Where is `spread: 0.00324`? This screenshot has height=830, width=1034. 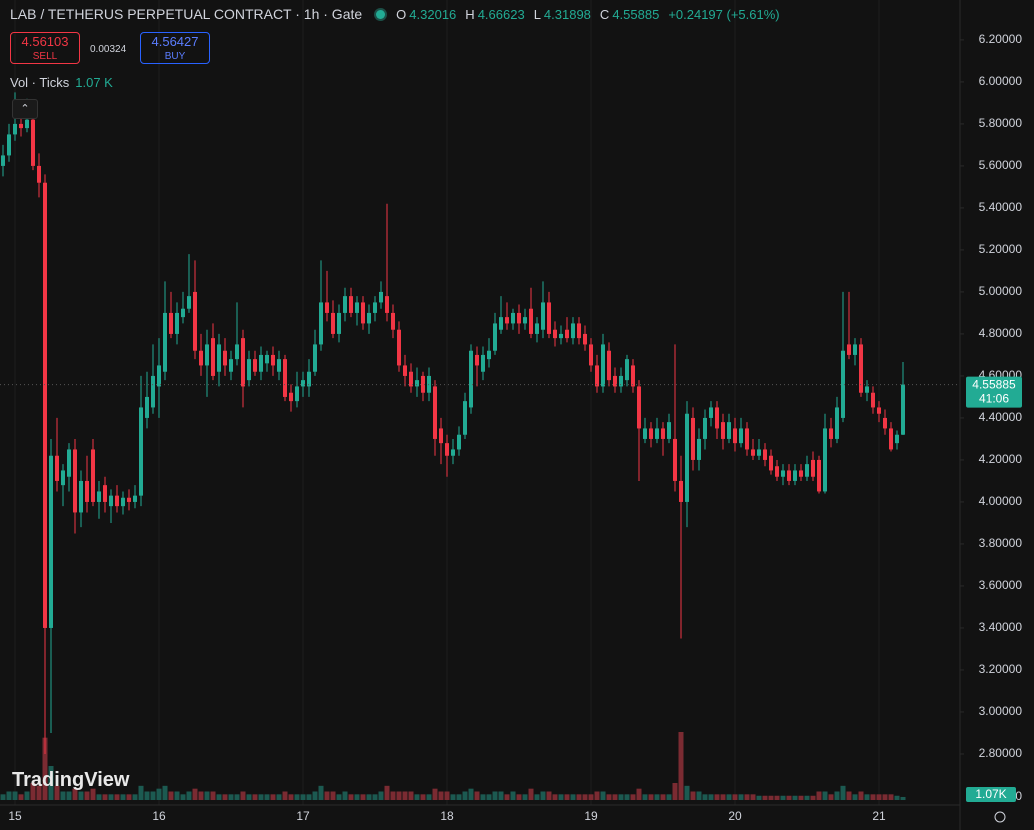 spread: 0.00324 is located at coordinates (108, 49).